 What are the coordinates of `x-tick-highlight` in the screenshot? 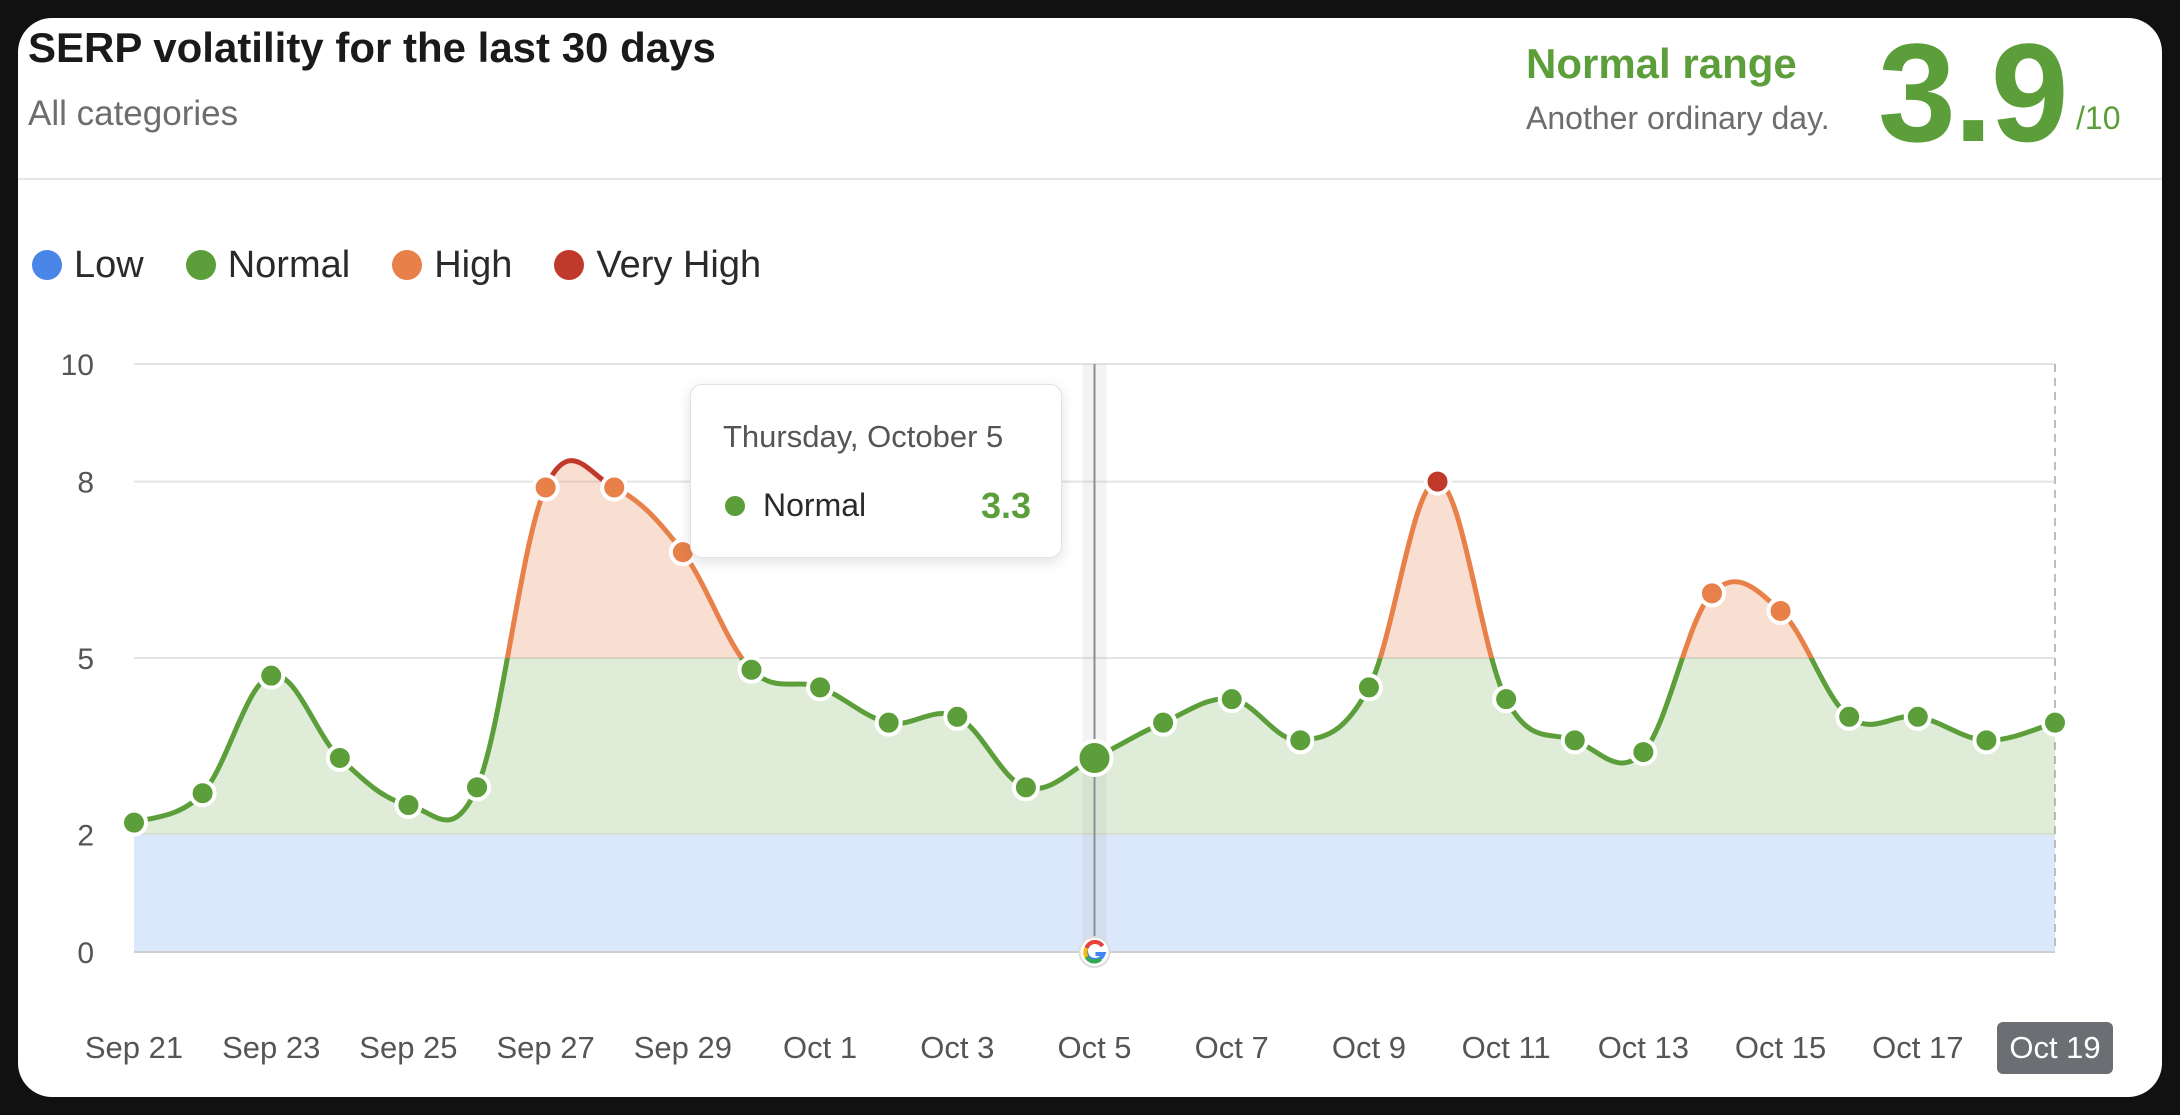 It's located at (2055, 1048).